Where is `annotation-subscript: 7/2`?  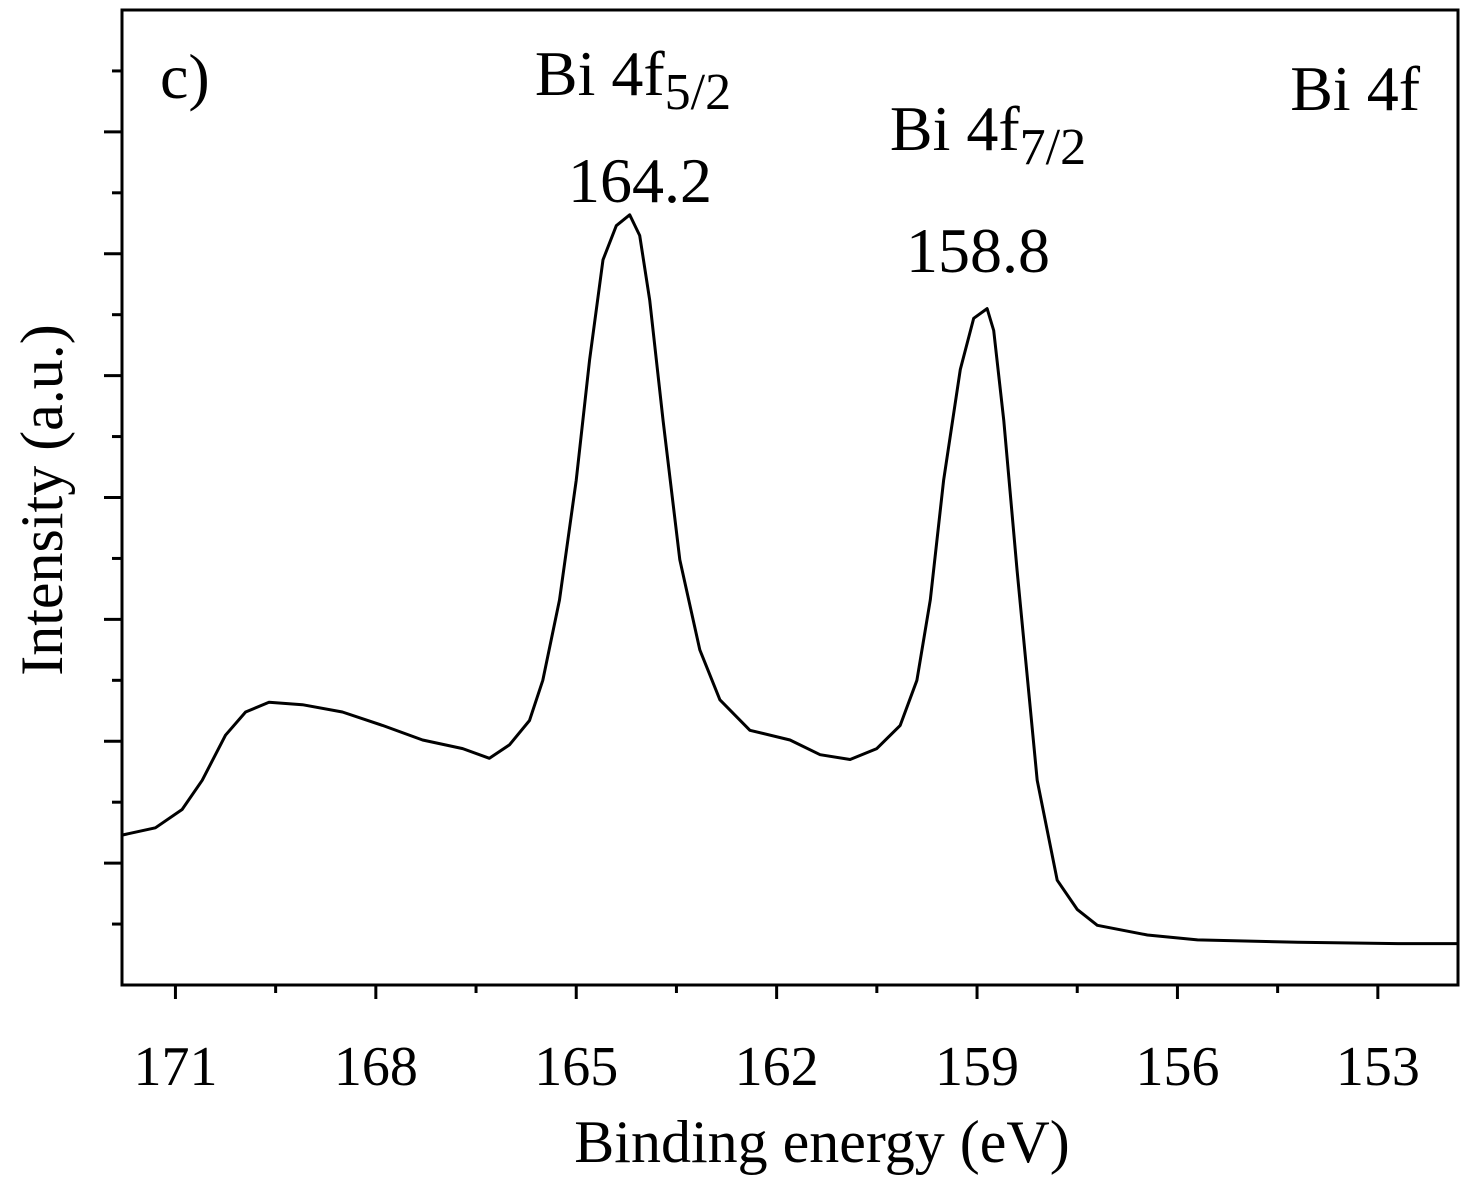
annotation-subscript: 7/2 is located at coordinates (1053, 147).